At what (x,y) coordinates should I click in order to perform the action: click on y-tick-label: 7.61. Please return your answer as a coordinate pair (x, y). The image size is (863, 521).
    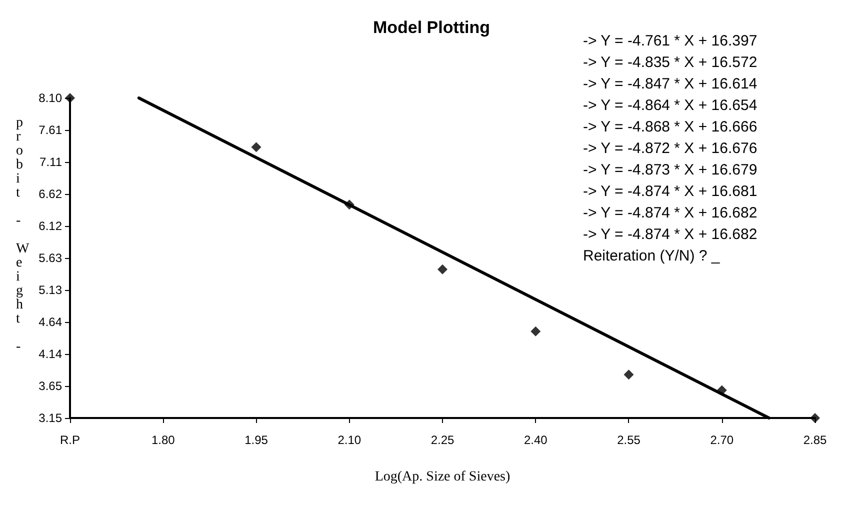
    Looking at the image, I should click on (50, 130).